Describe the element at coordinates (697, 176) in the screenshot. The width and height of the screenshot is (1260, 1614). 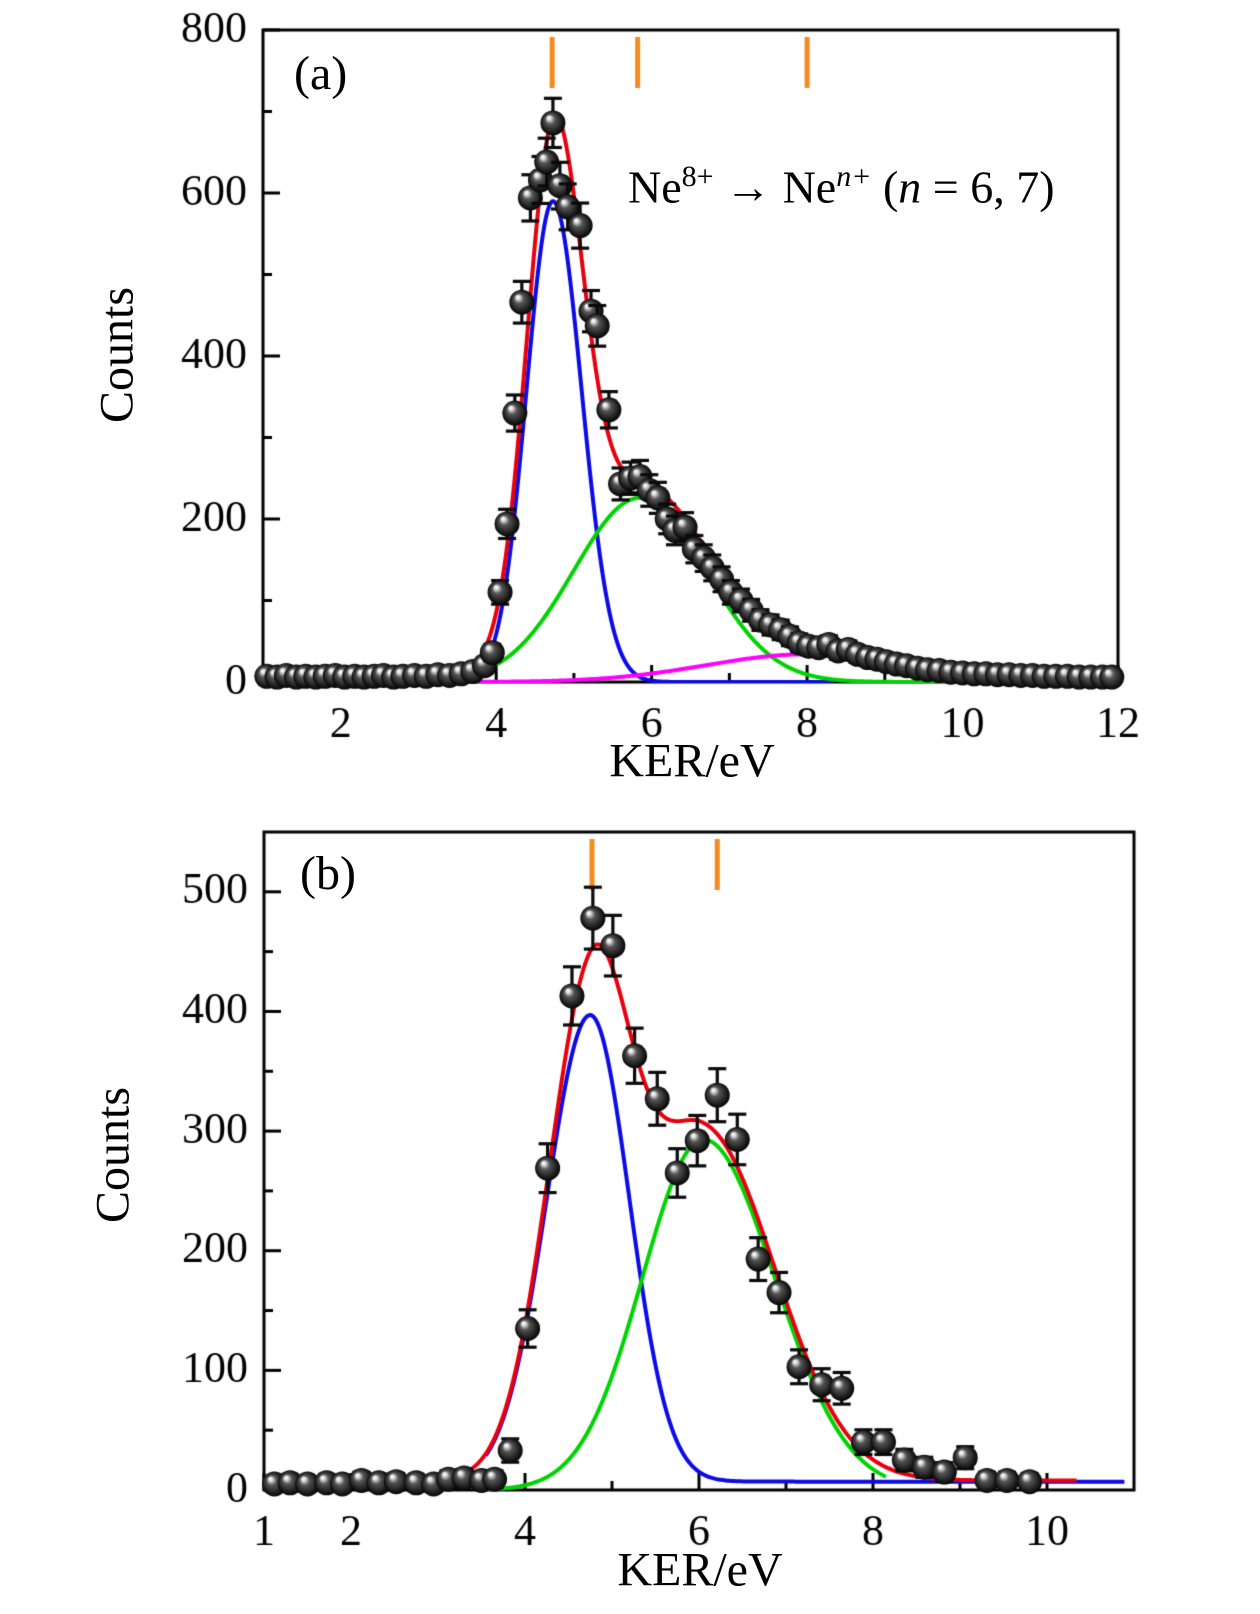
I see `annotation-sup1: 8+` at that location.